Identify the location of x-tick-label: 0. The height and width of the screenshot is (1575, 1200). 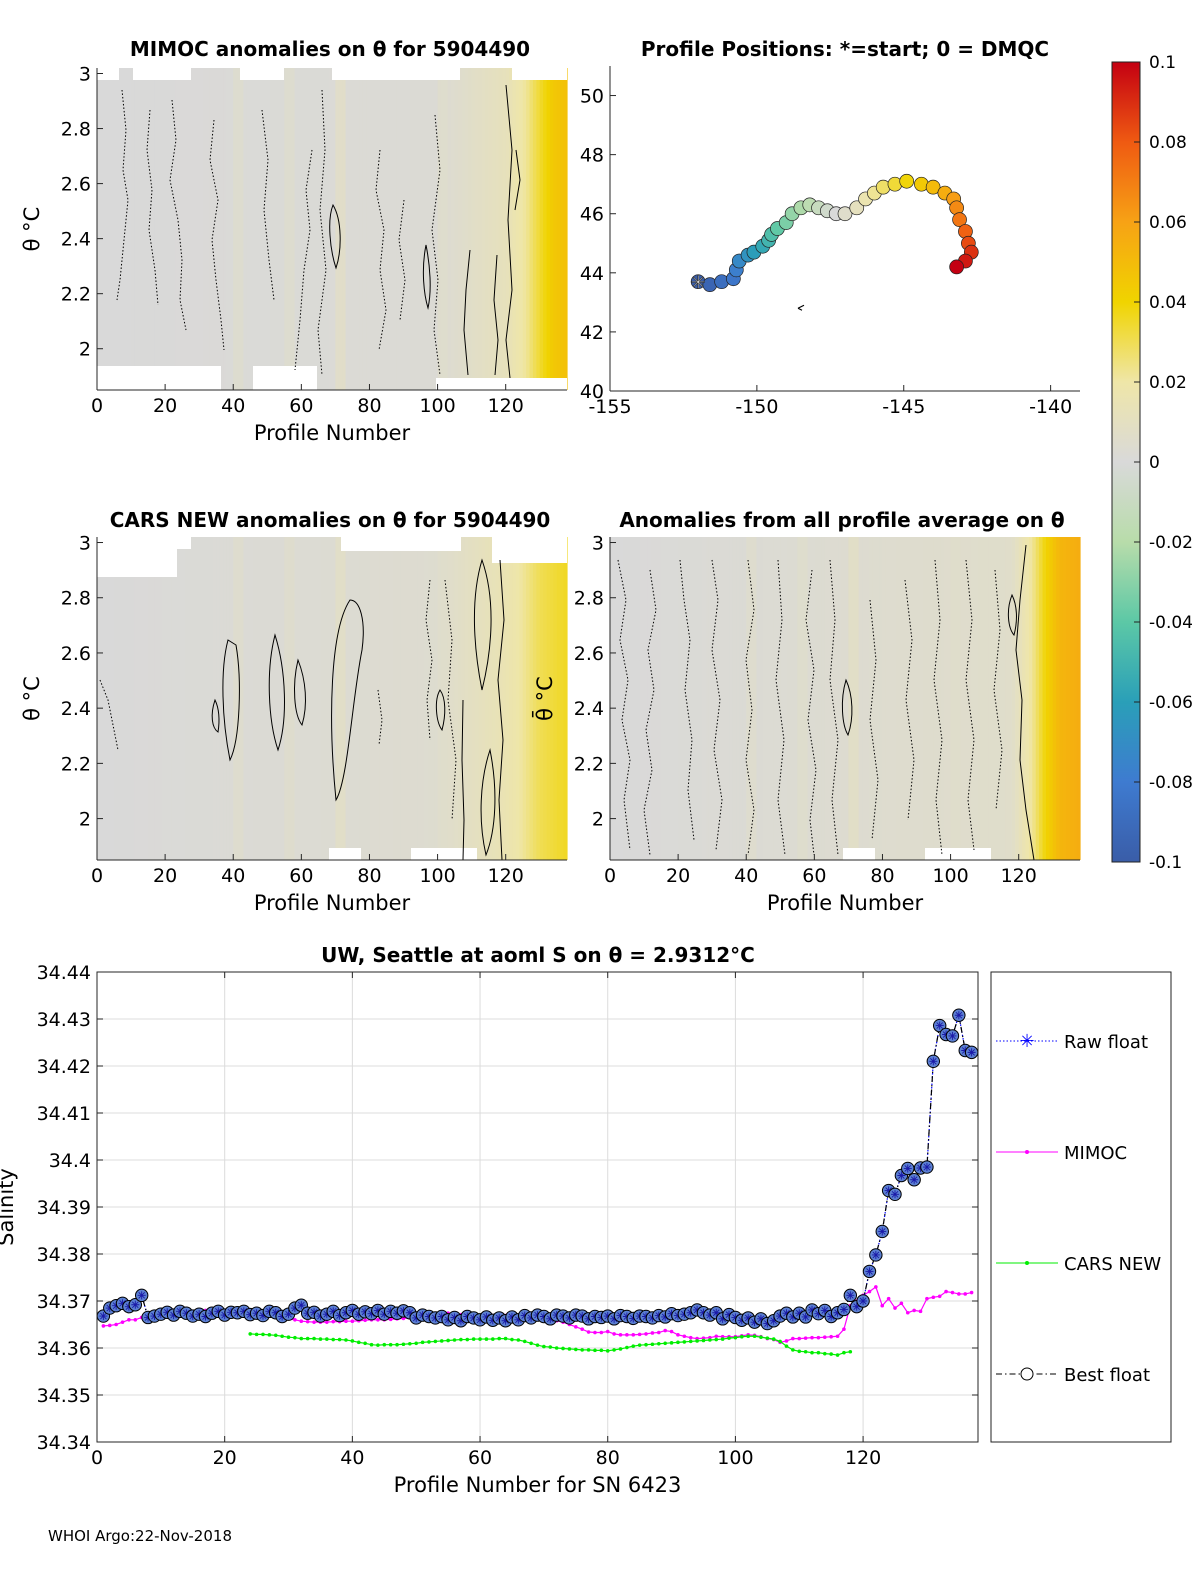
(97, 1458).